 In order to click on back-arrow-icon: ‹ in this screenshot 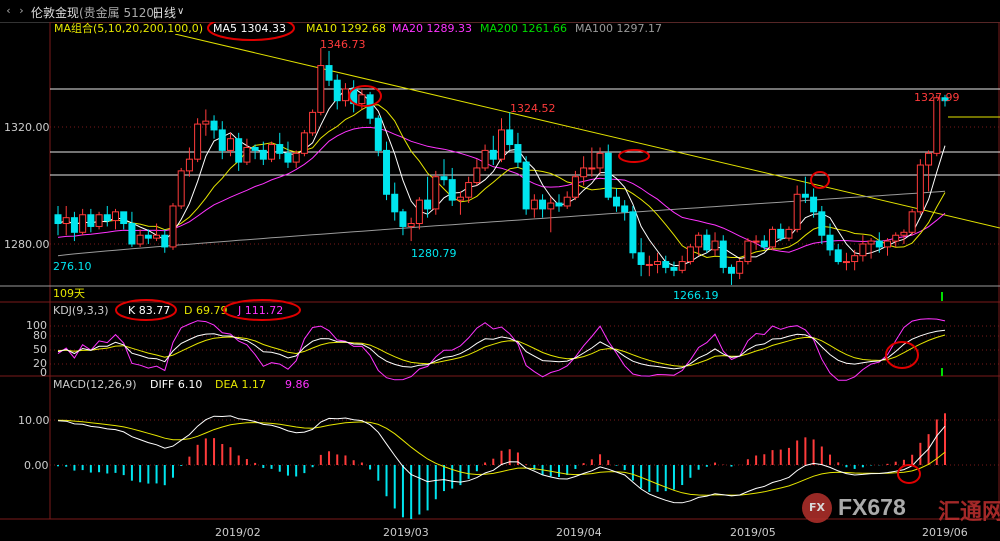, I will do `click(8, 10)`.